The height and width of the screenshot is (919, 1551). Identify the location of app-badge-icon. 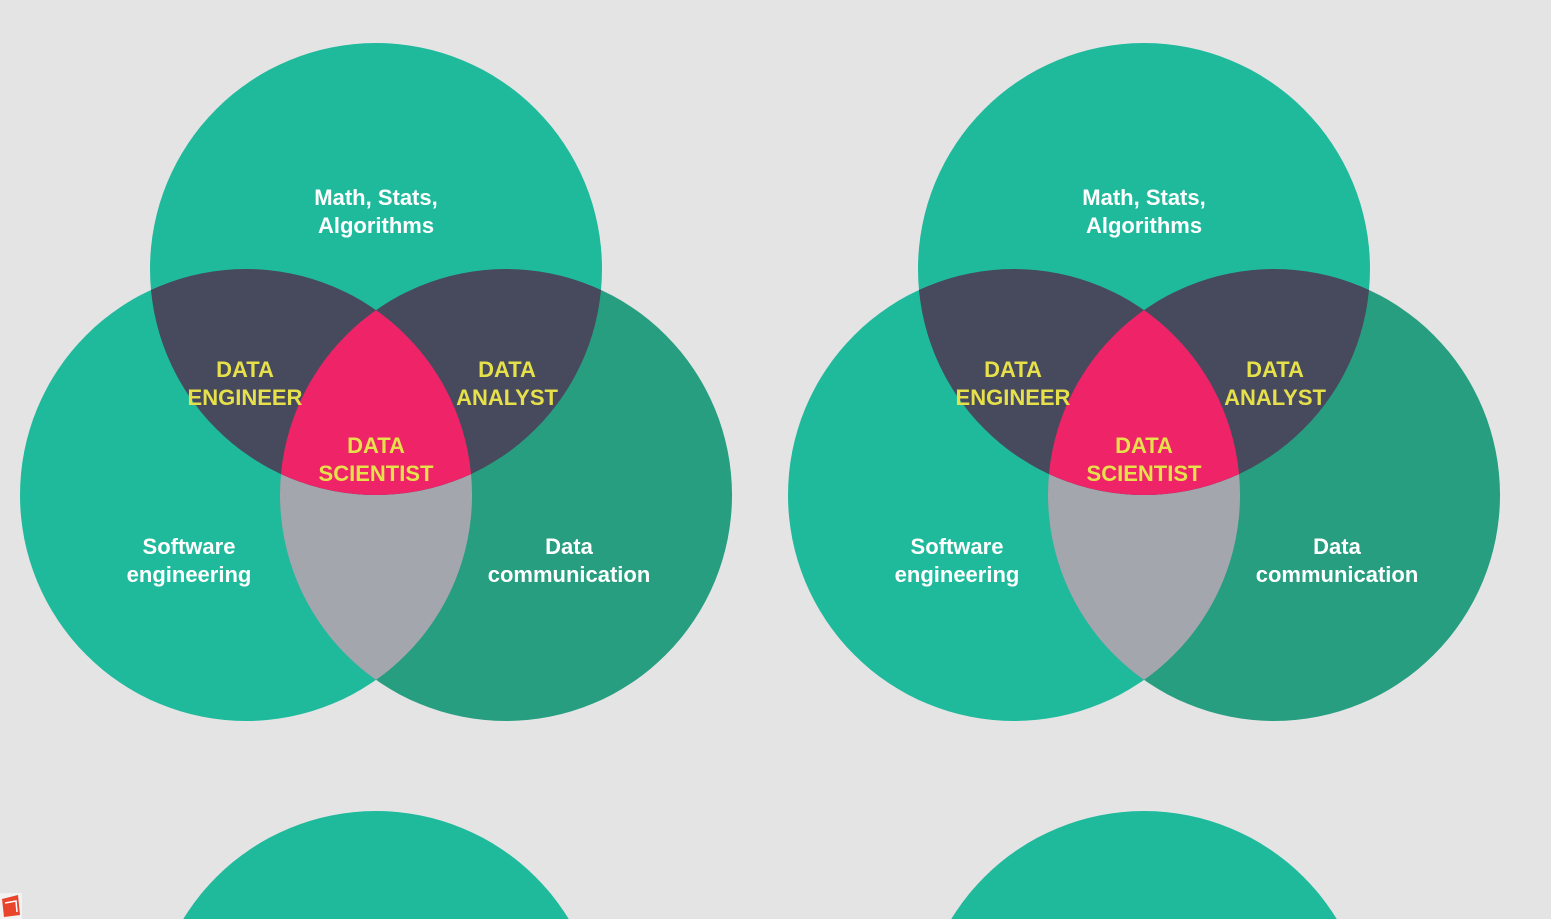
(11, 906).